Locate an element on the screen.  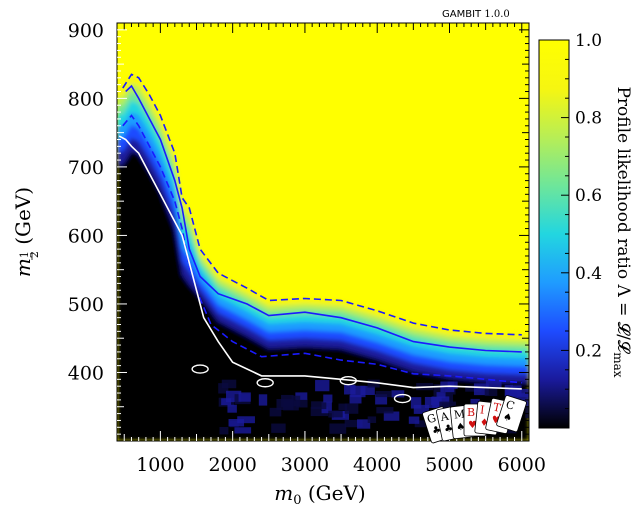
colorbar-tick-label: 0.8 is located at coordinates (588, 119).